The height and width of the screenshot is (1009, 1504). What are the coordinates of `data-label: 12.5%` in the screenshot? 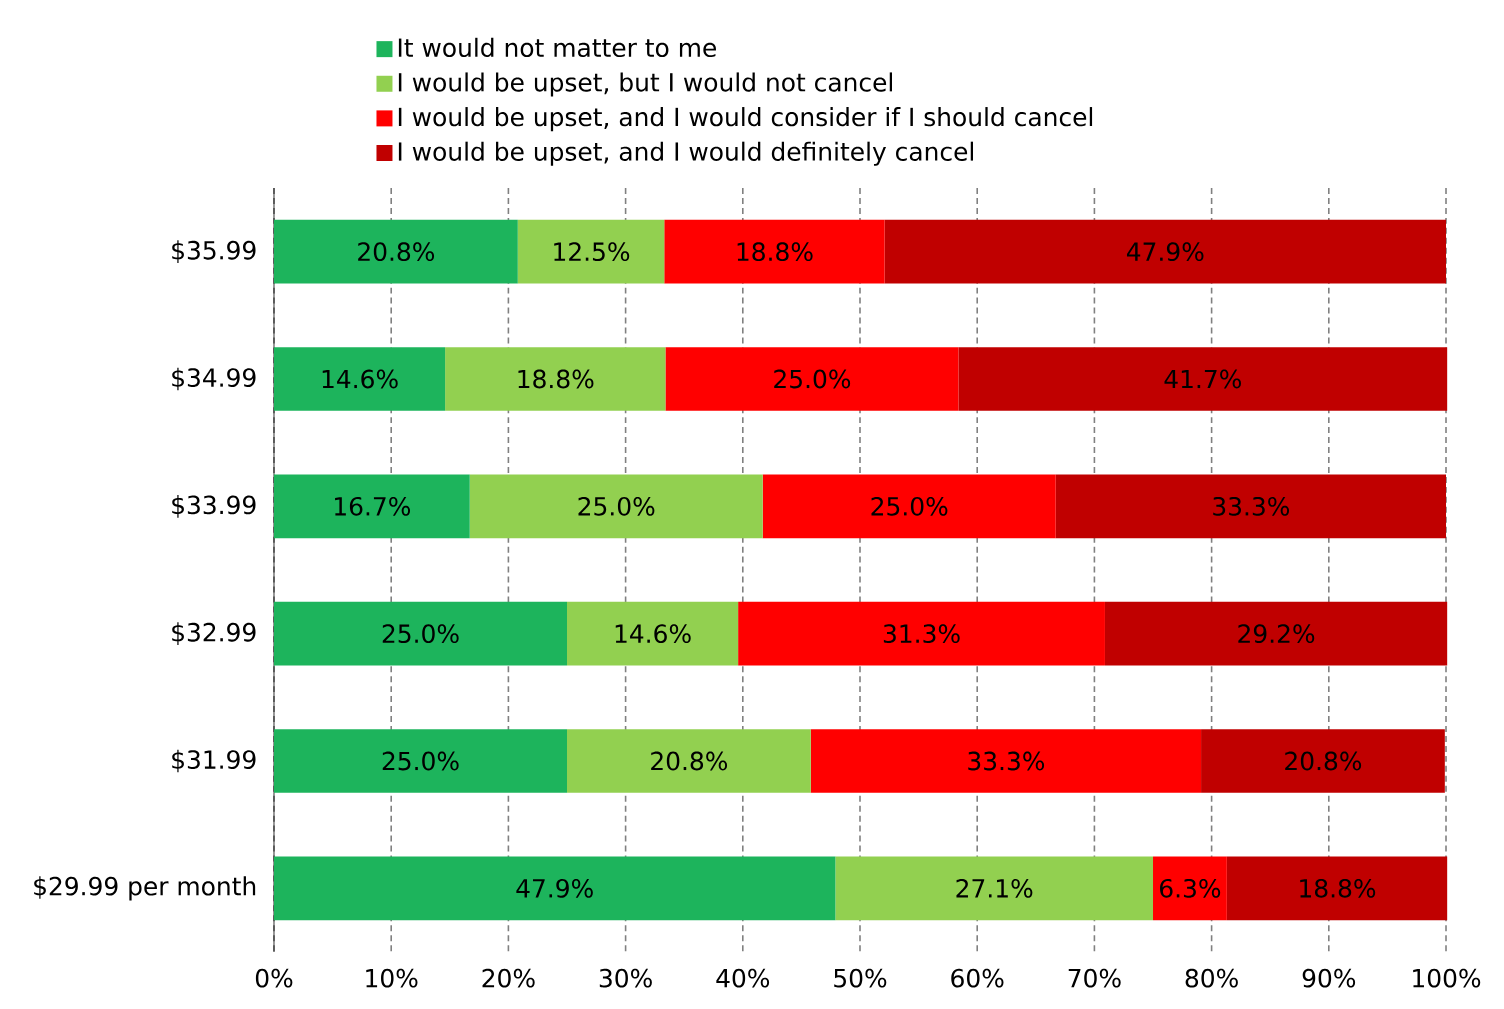 It's located at (592, 252).